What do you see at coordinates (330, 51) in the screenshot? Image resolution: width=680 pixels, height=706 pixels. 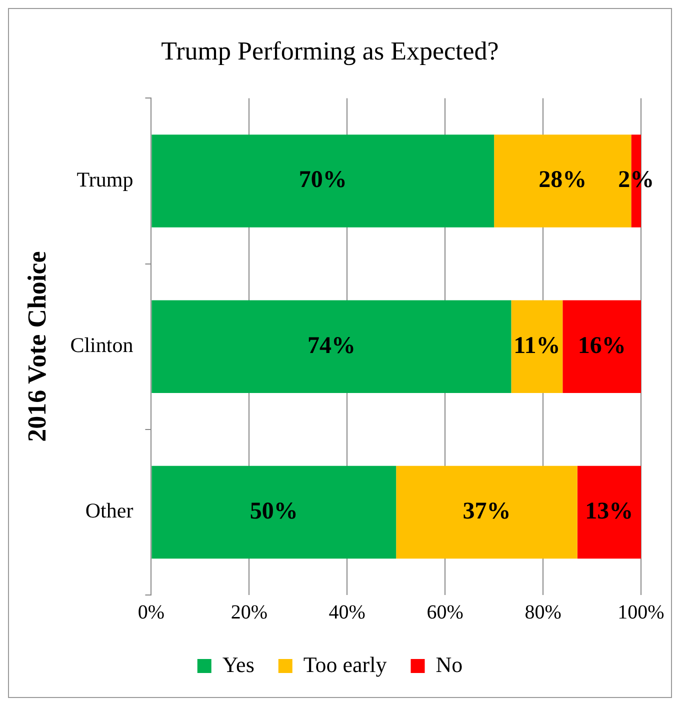 I see `chart-title: Trump Performing as Expected?` at bounding box center [330, 51].